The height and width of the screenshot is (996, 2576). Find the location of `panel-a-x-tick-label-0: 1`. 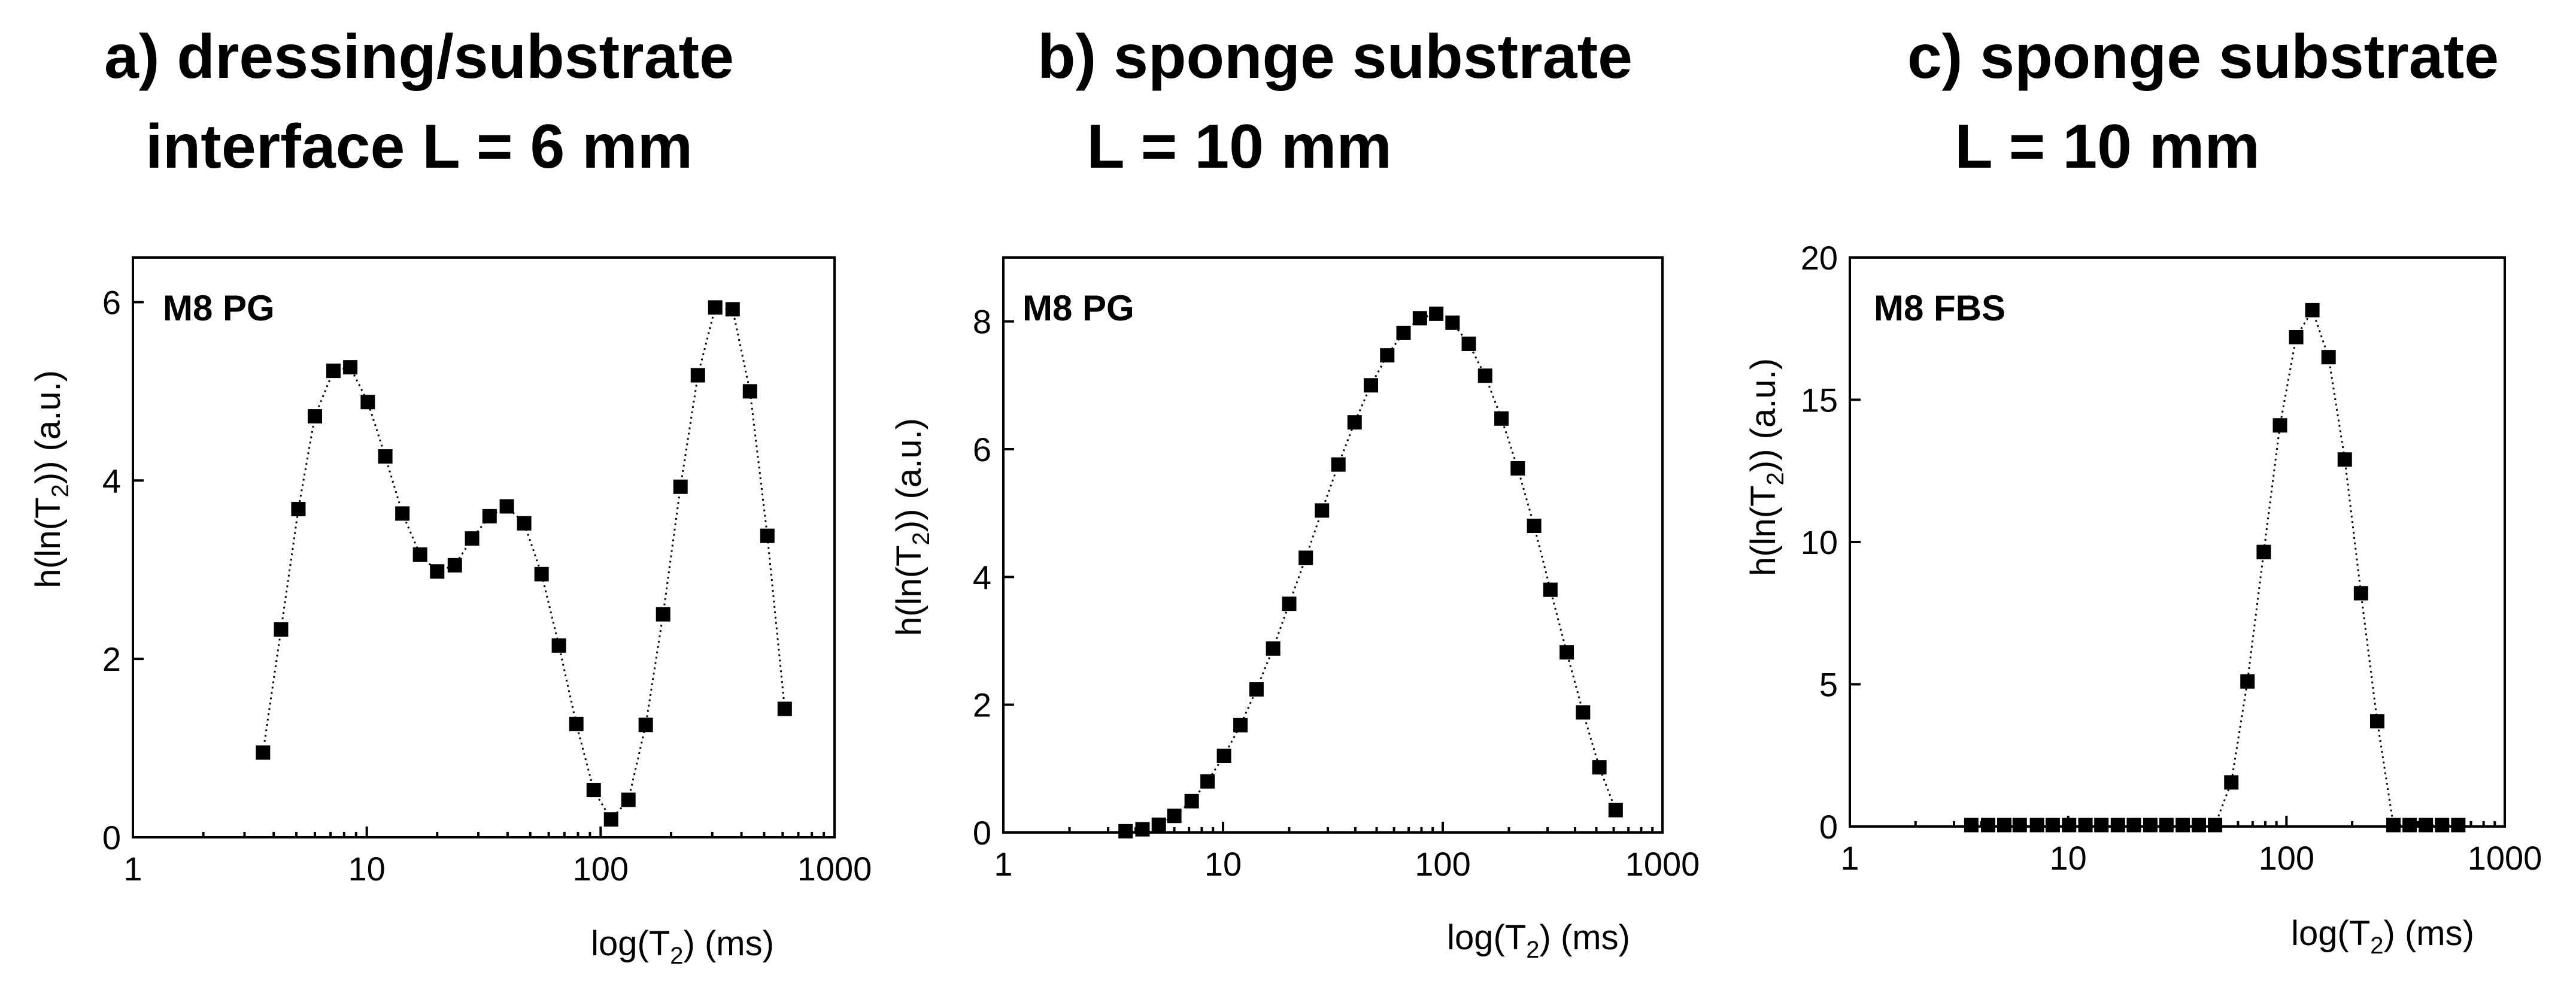

panel-a-x-tick-label-0: 1 is located at coordinates (132, 869).